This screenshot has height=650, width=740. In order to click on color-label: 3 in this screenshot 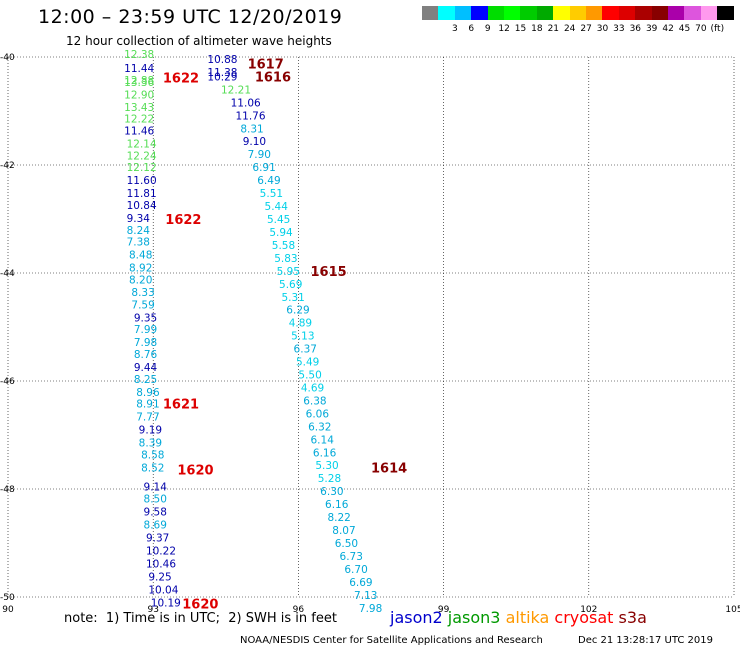, I will do `click(455, 29)`.